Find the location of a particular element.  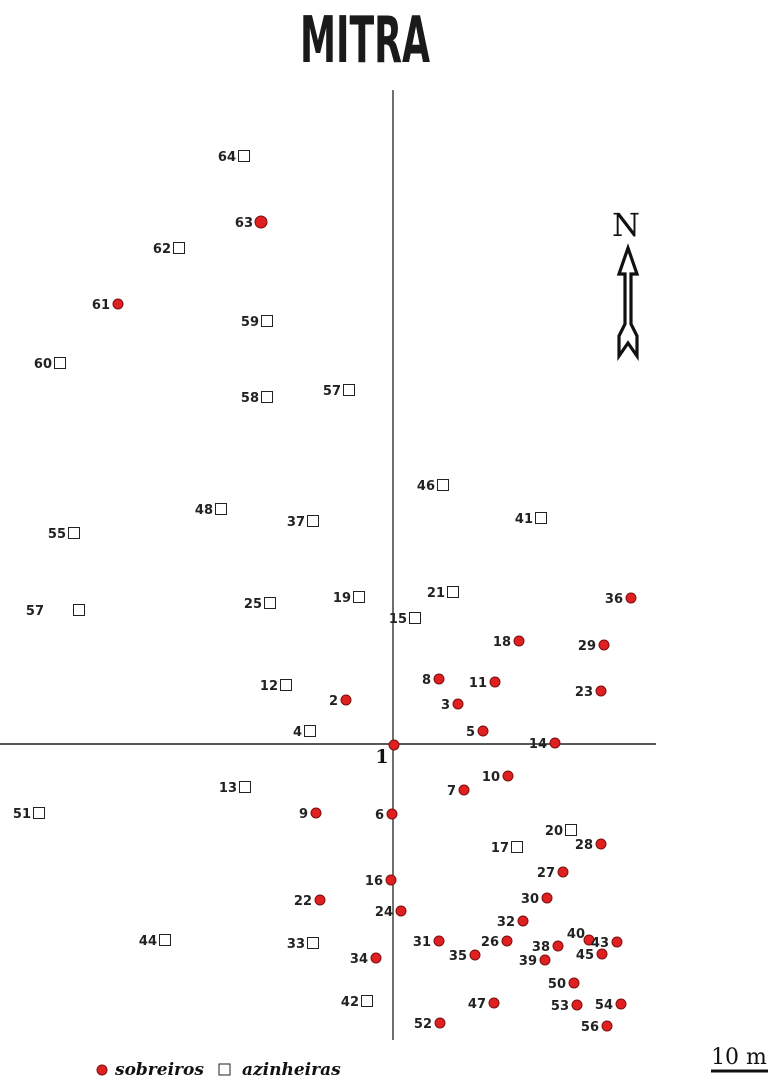

sobreiro-tree: 52 is located at coordinates (430, 1024).